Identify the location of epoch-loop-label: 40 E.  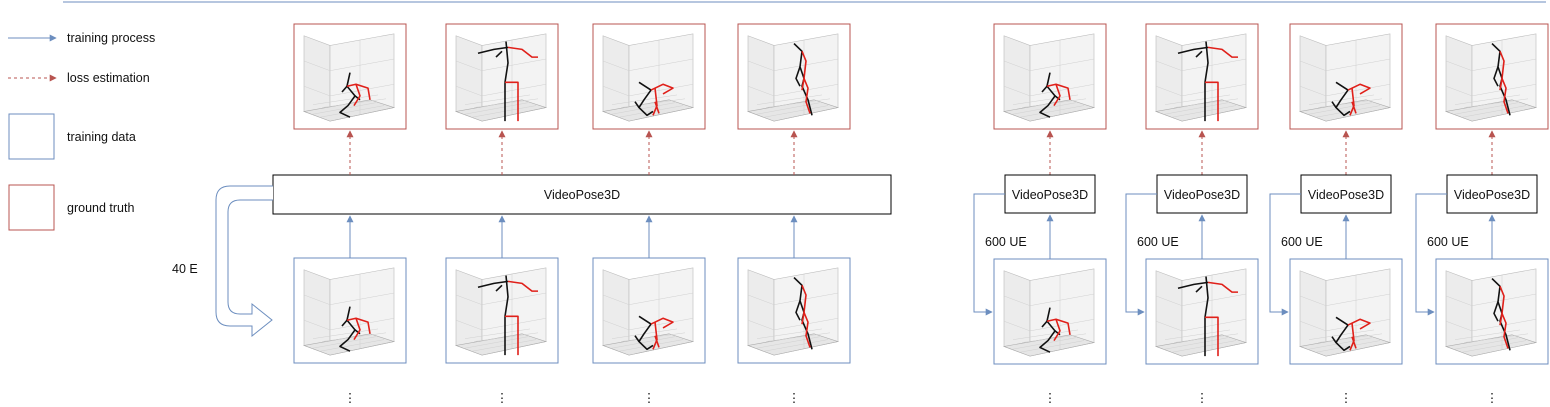
(185, 269).